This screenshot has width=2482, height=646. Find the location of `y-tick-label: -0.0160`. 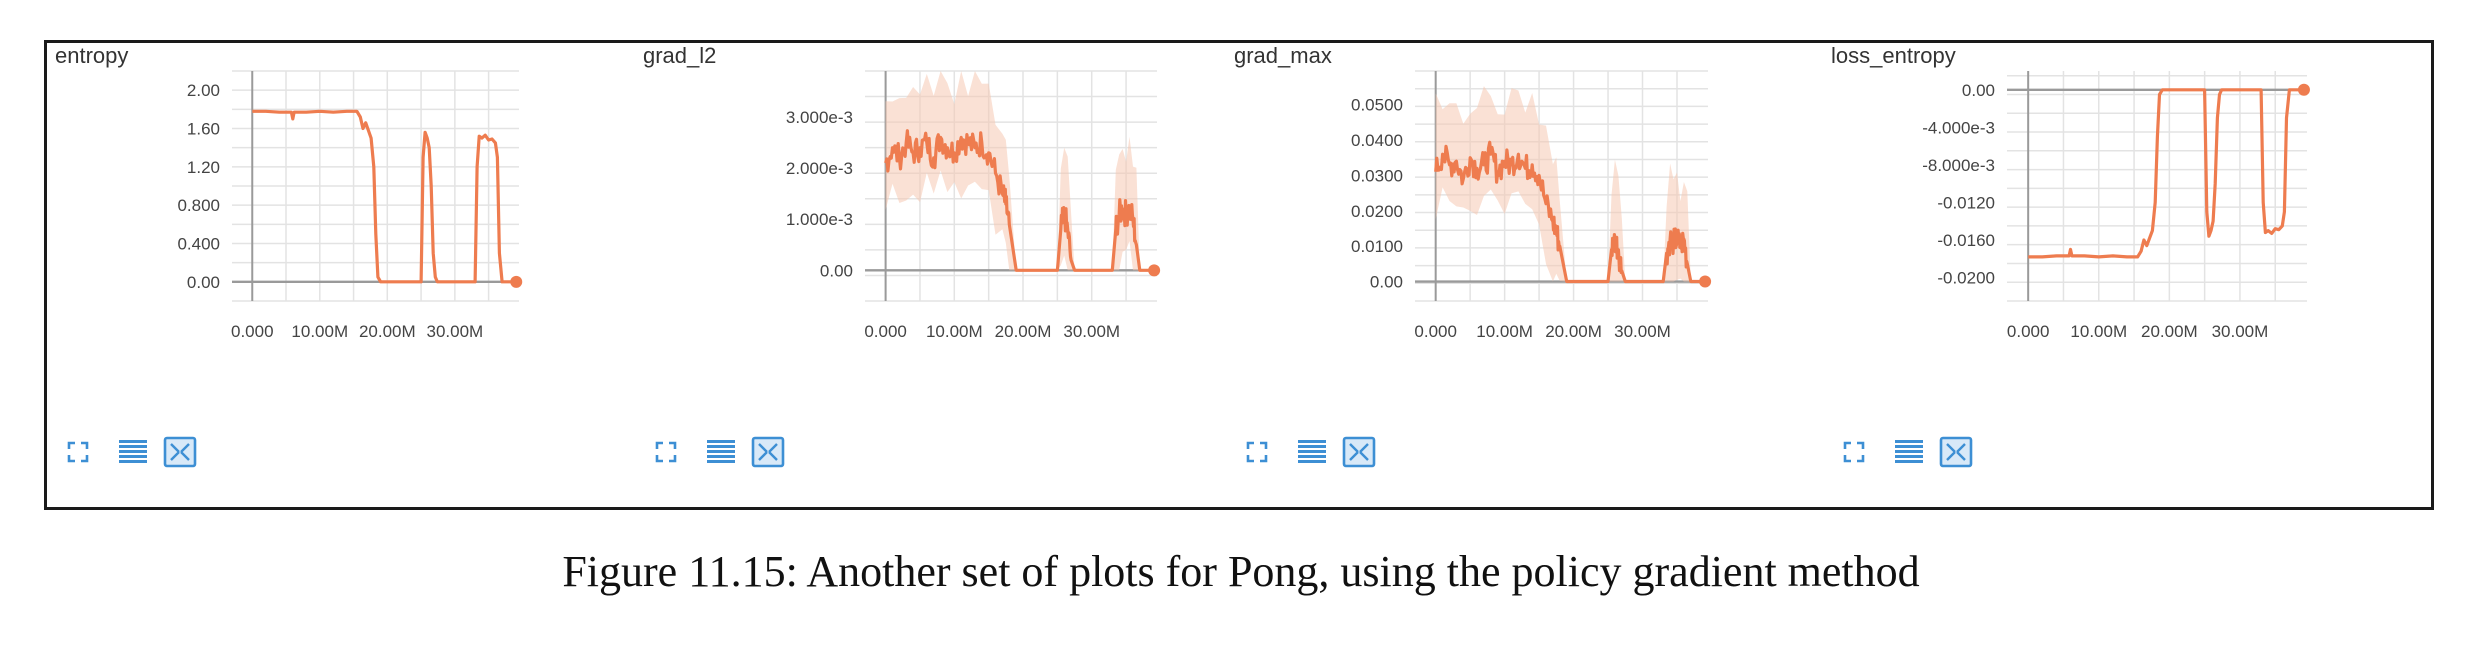

y-tick-label: -0.0160 is located at coordinates (1966, 240).